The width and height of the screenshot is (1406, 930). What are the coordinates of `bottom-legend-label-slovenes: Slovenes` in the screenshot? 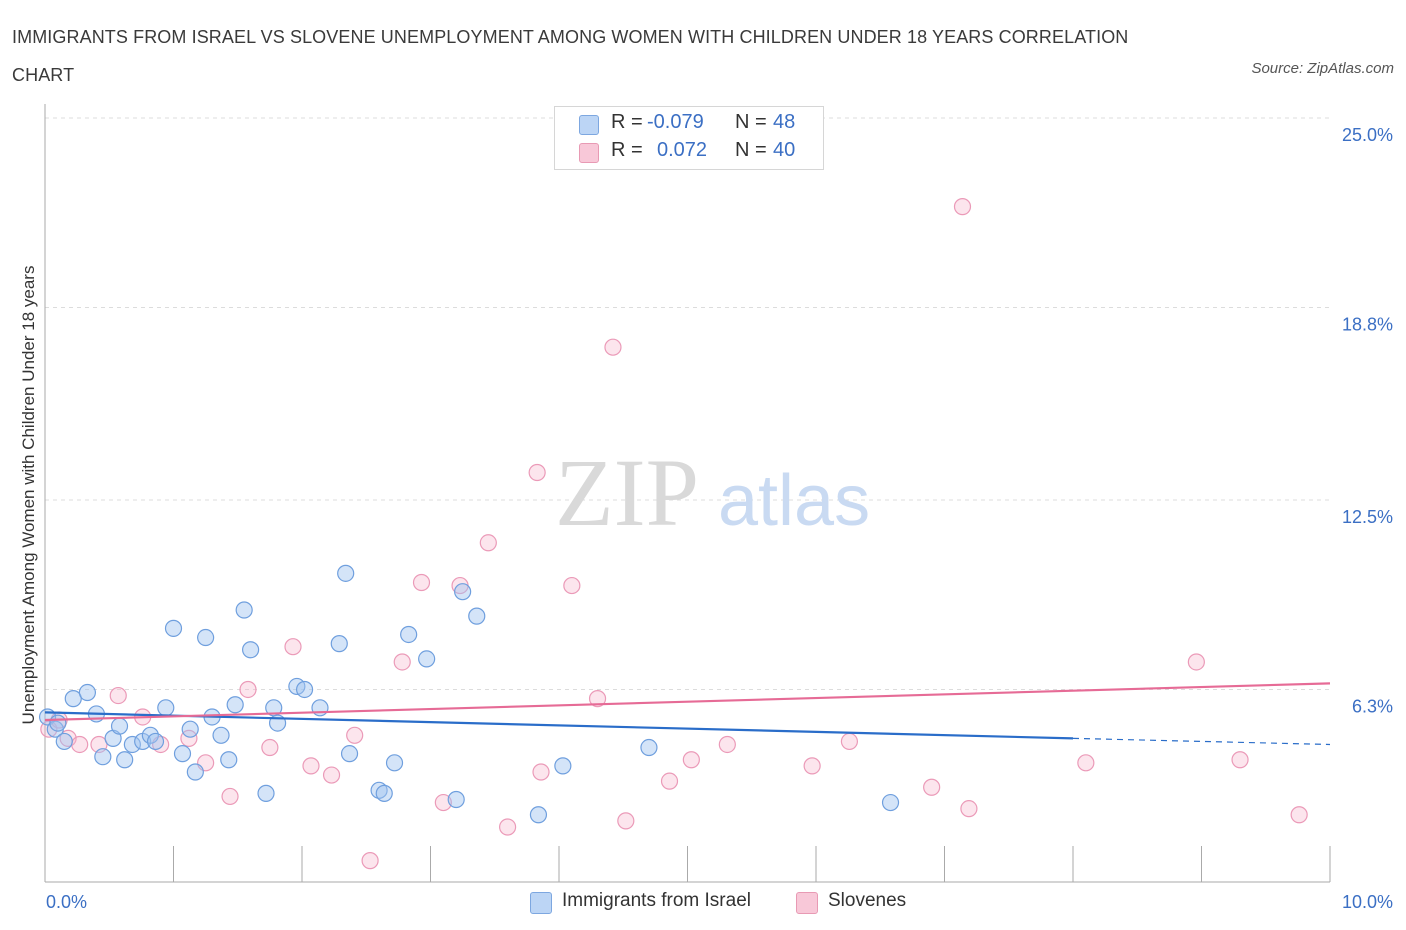 It's located at (867, 900).